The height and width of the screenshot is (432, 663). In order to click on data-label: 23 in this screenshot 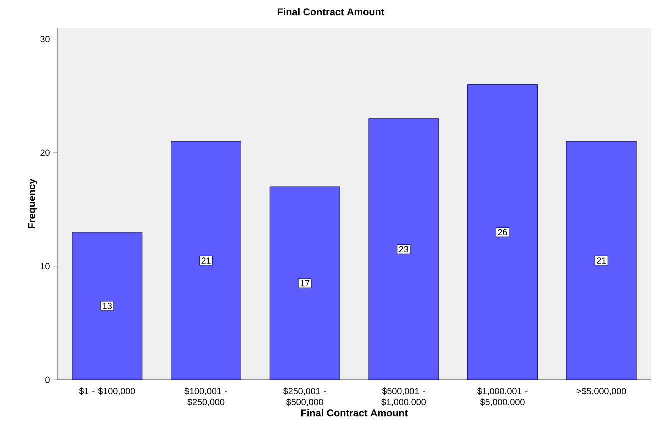, I will do `click(404, 249)`.